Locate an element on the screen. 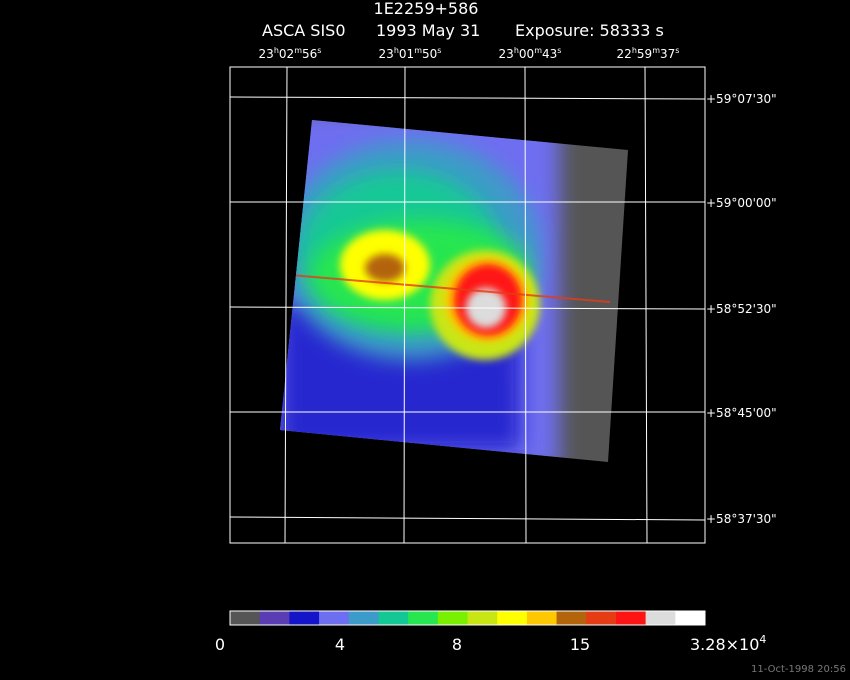  ra-value: 02 is located at coordinates (286, 54).